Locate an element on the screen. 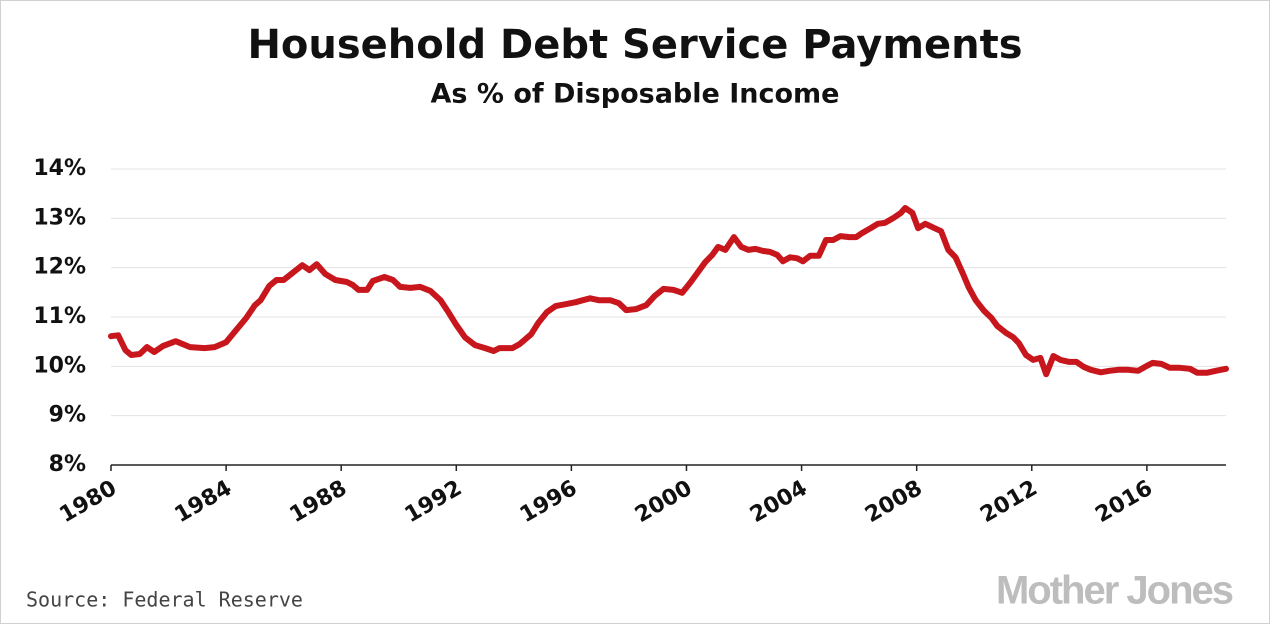 The width and height of the screenshot is (1270, 624). y-tick-label: 10% is located at coordinates (59, 365).